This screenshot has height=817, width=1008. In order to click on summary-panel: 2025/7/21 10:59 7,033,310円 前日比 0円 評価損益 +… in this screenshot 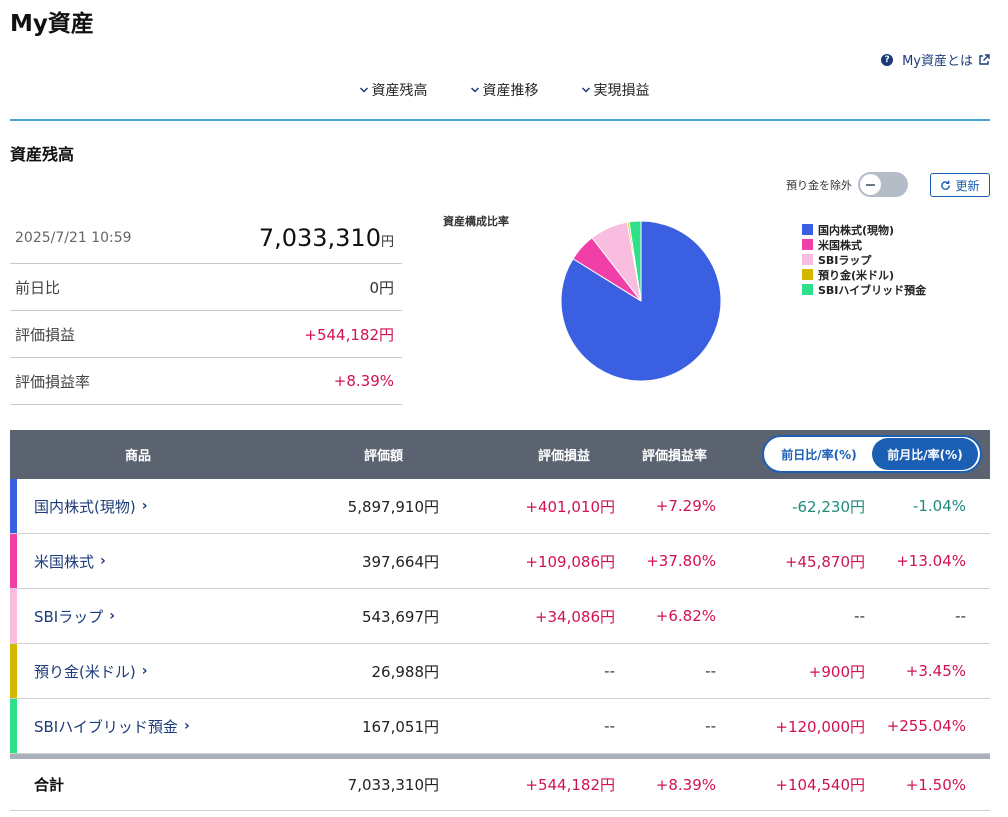, I will do `click(206, 308)`.